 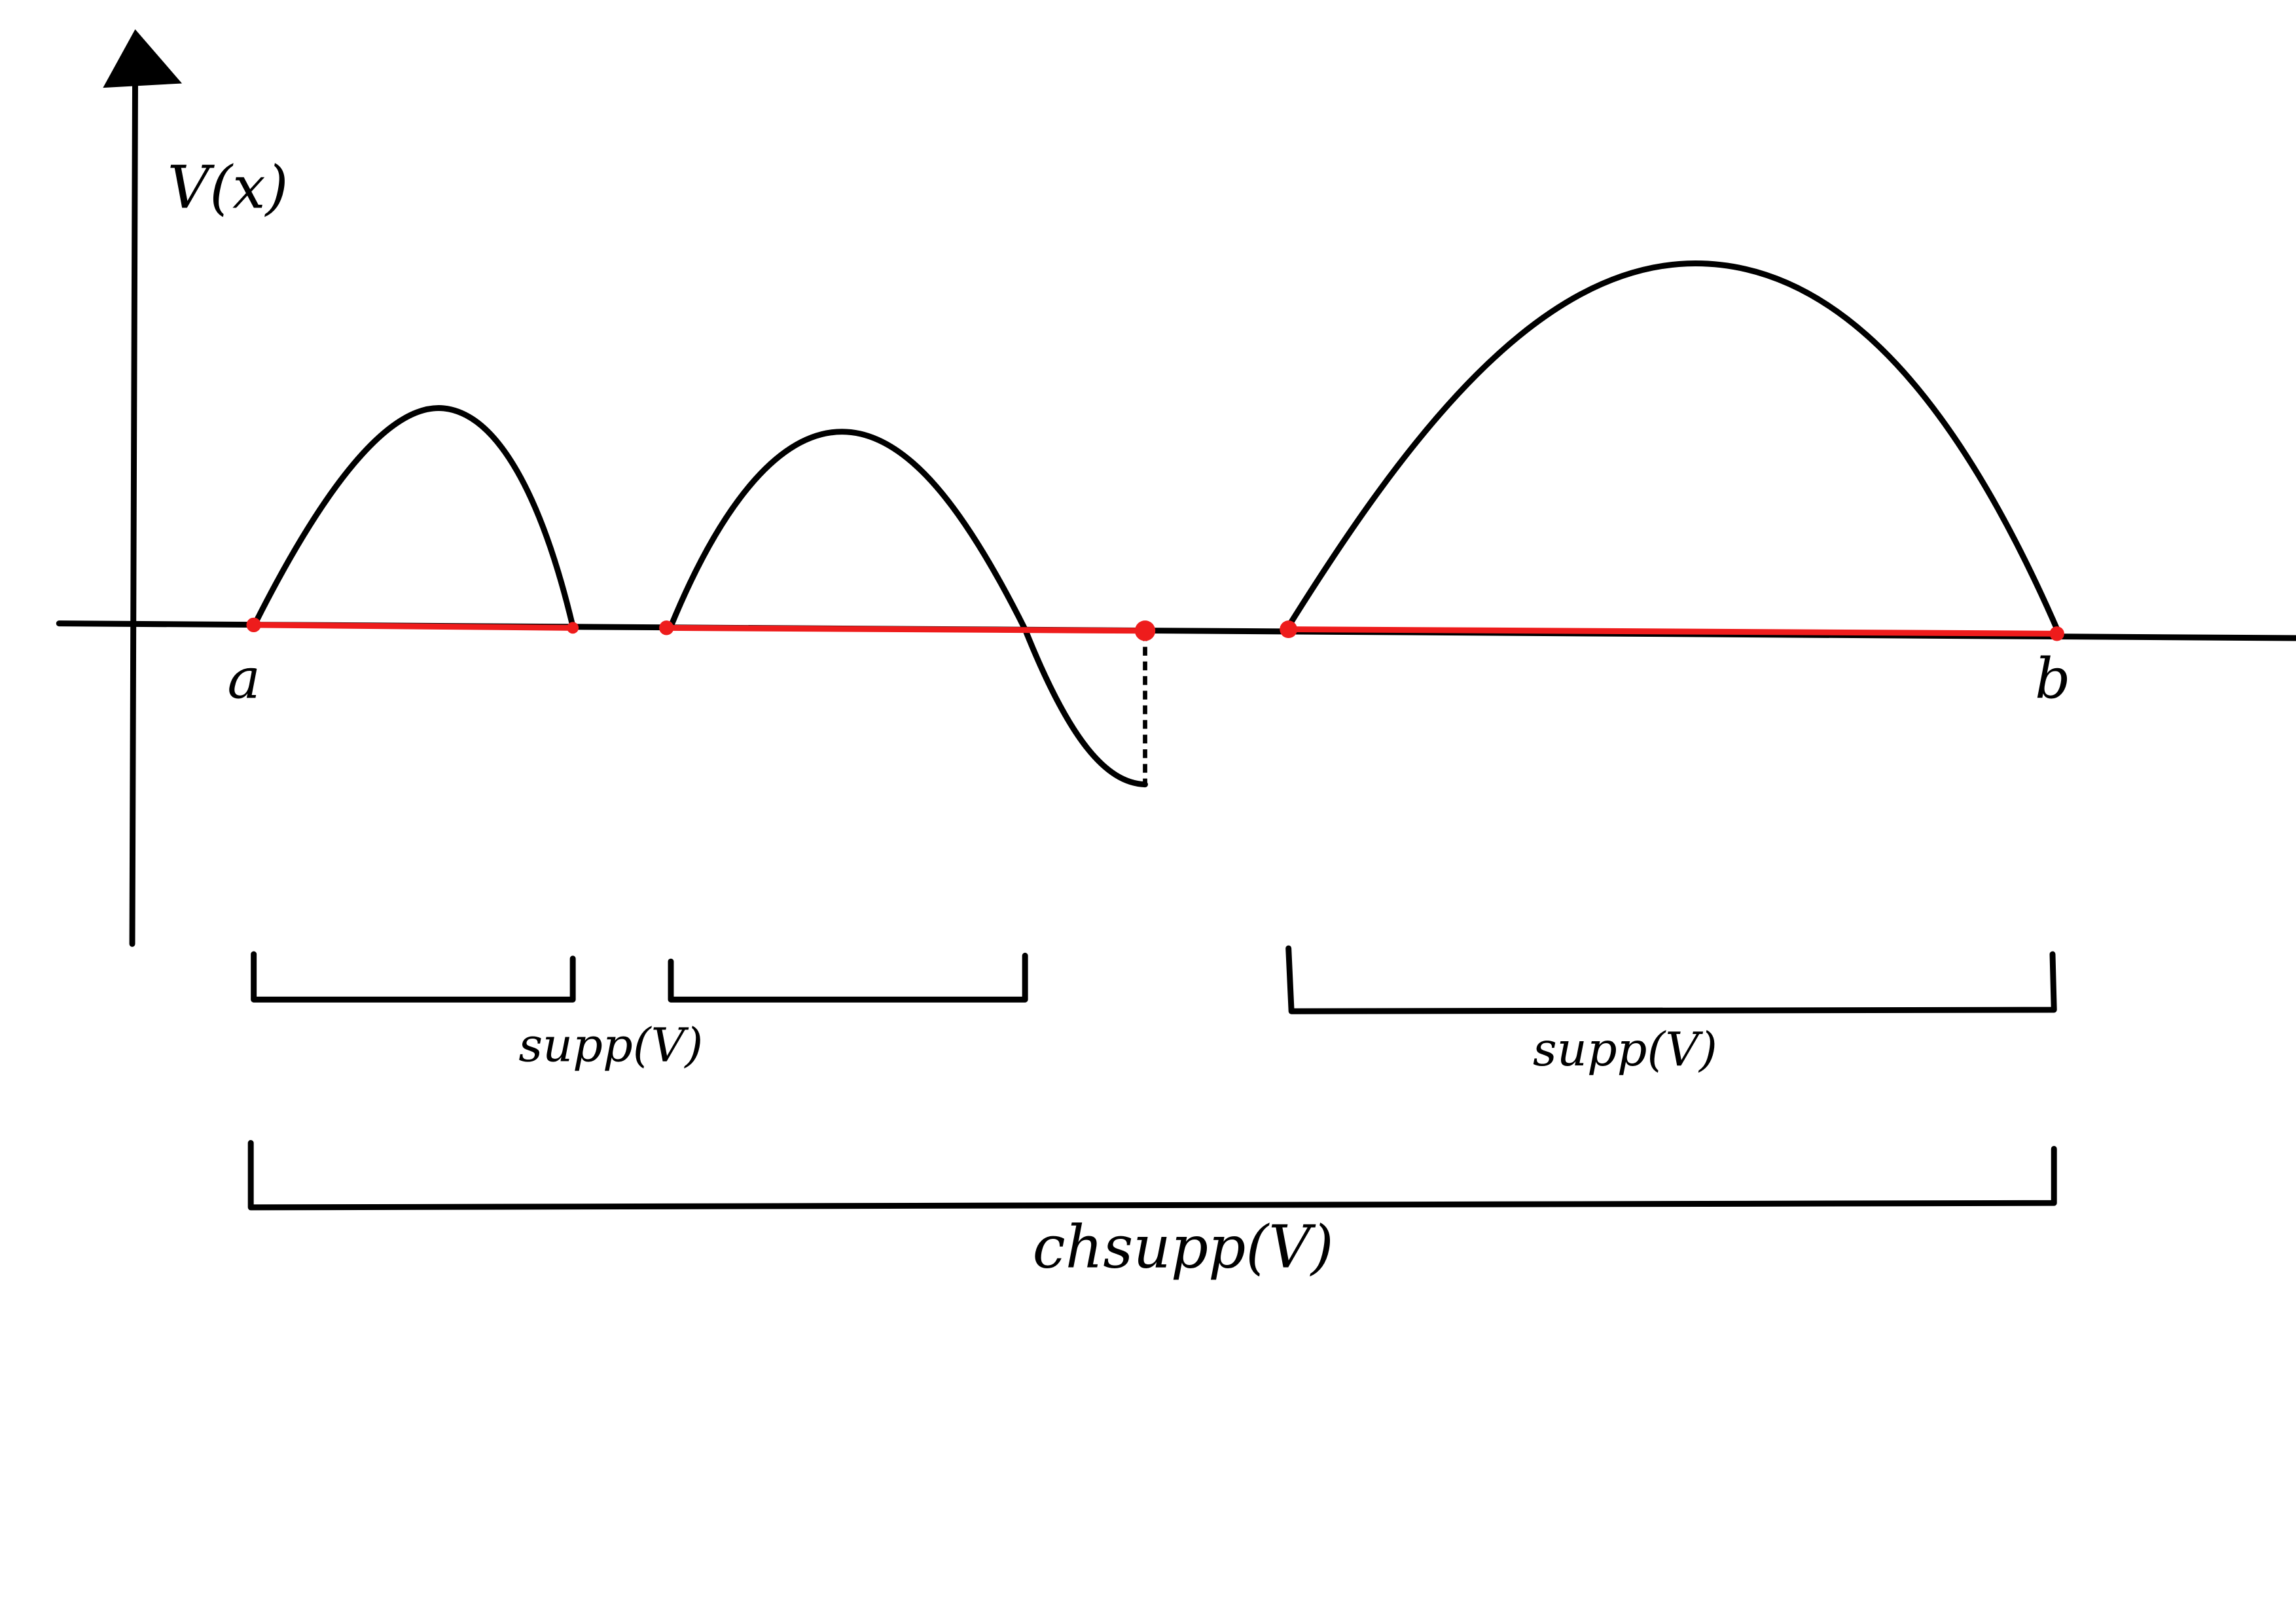 What do you see at coordinates (228, 188) in the screenshot?
I see `axis-label: V(x)` at bounding box center [228, 188].